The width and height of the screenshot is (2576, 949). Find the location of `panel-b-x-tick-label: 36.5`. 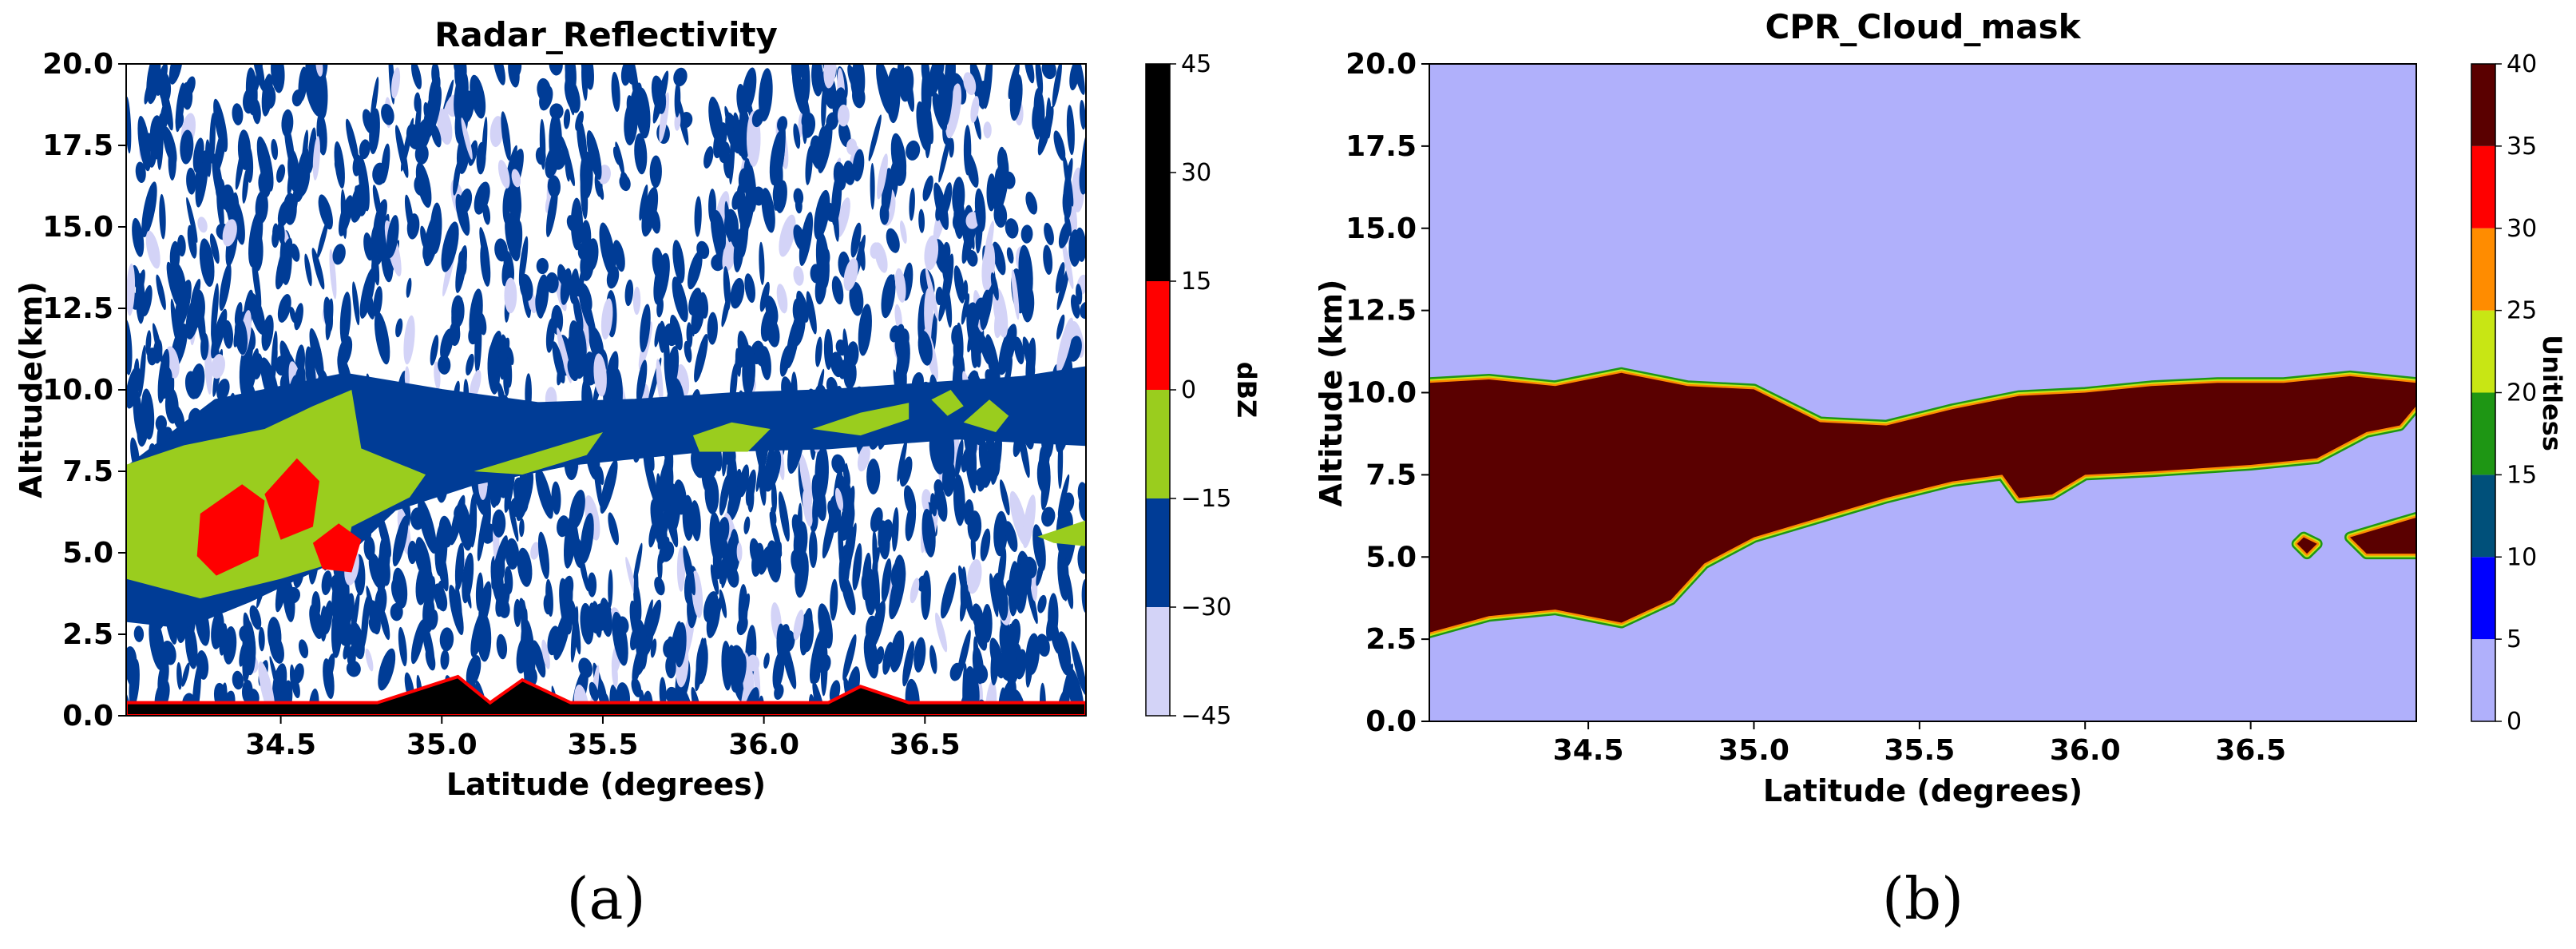

panel-b-x-tick-label: 36.5 is located at coordinates (2250, 750).